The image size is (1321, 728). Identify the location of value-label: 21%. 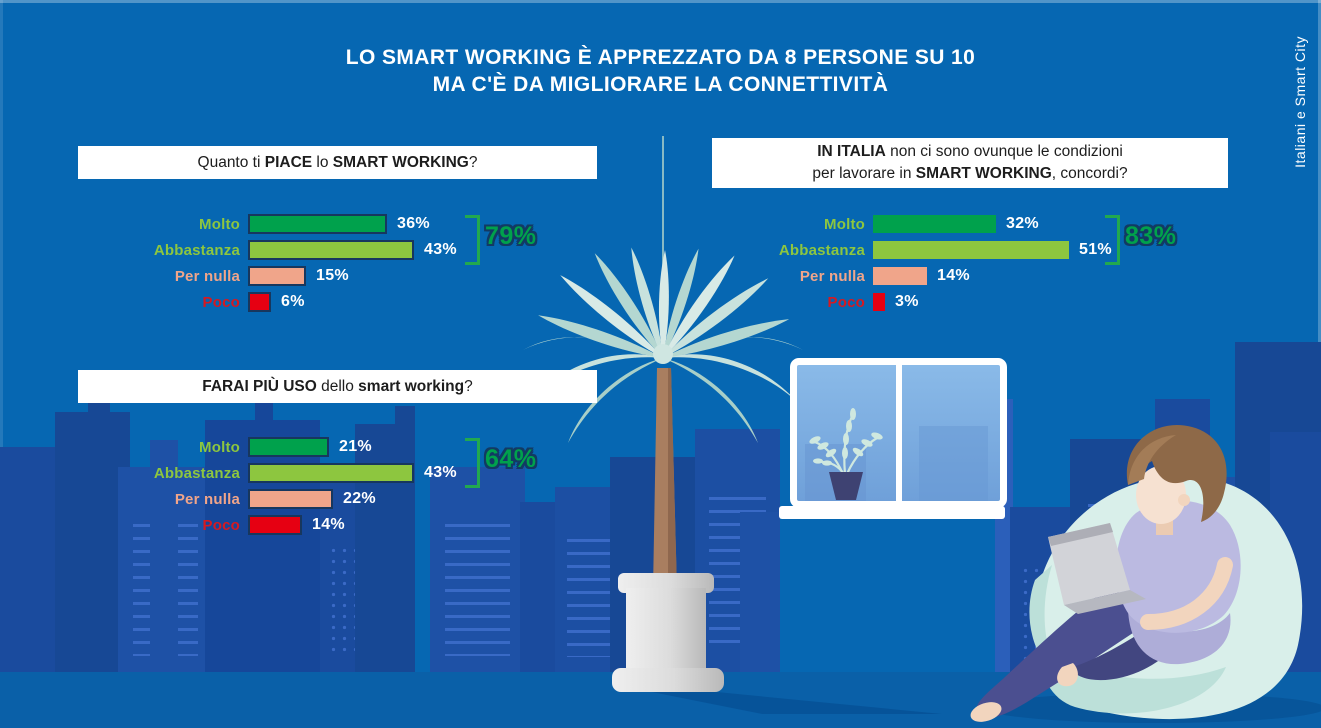
(355, 446).